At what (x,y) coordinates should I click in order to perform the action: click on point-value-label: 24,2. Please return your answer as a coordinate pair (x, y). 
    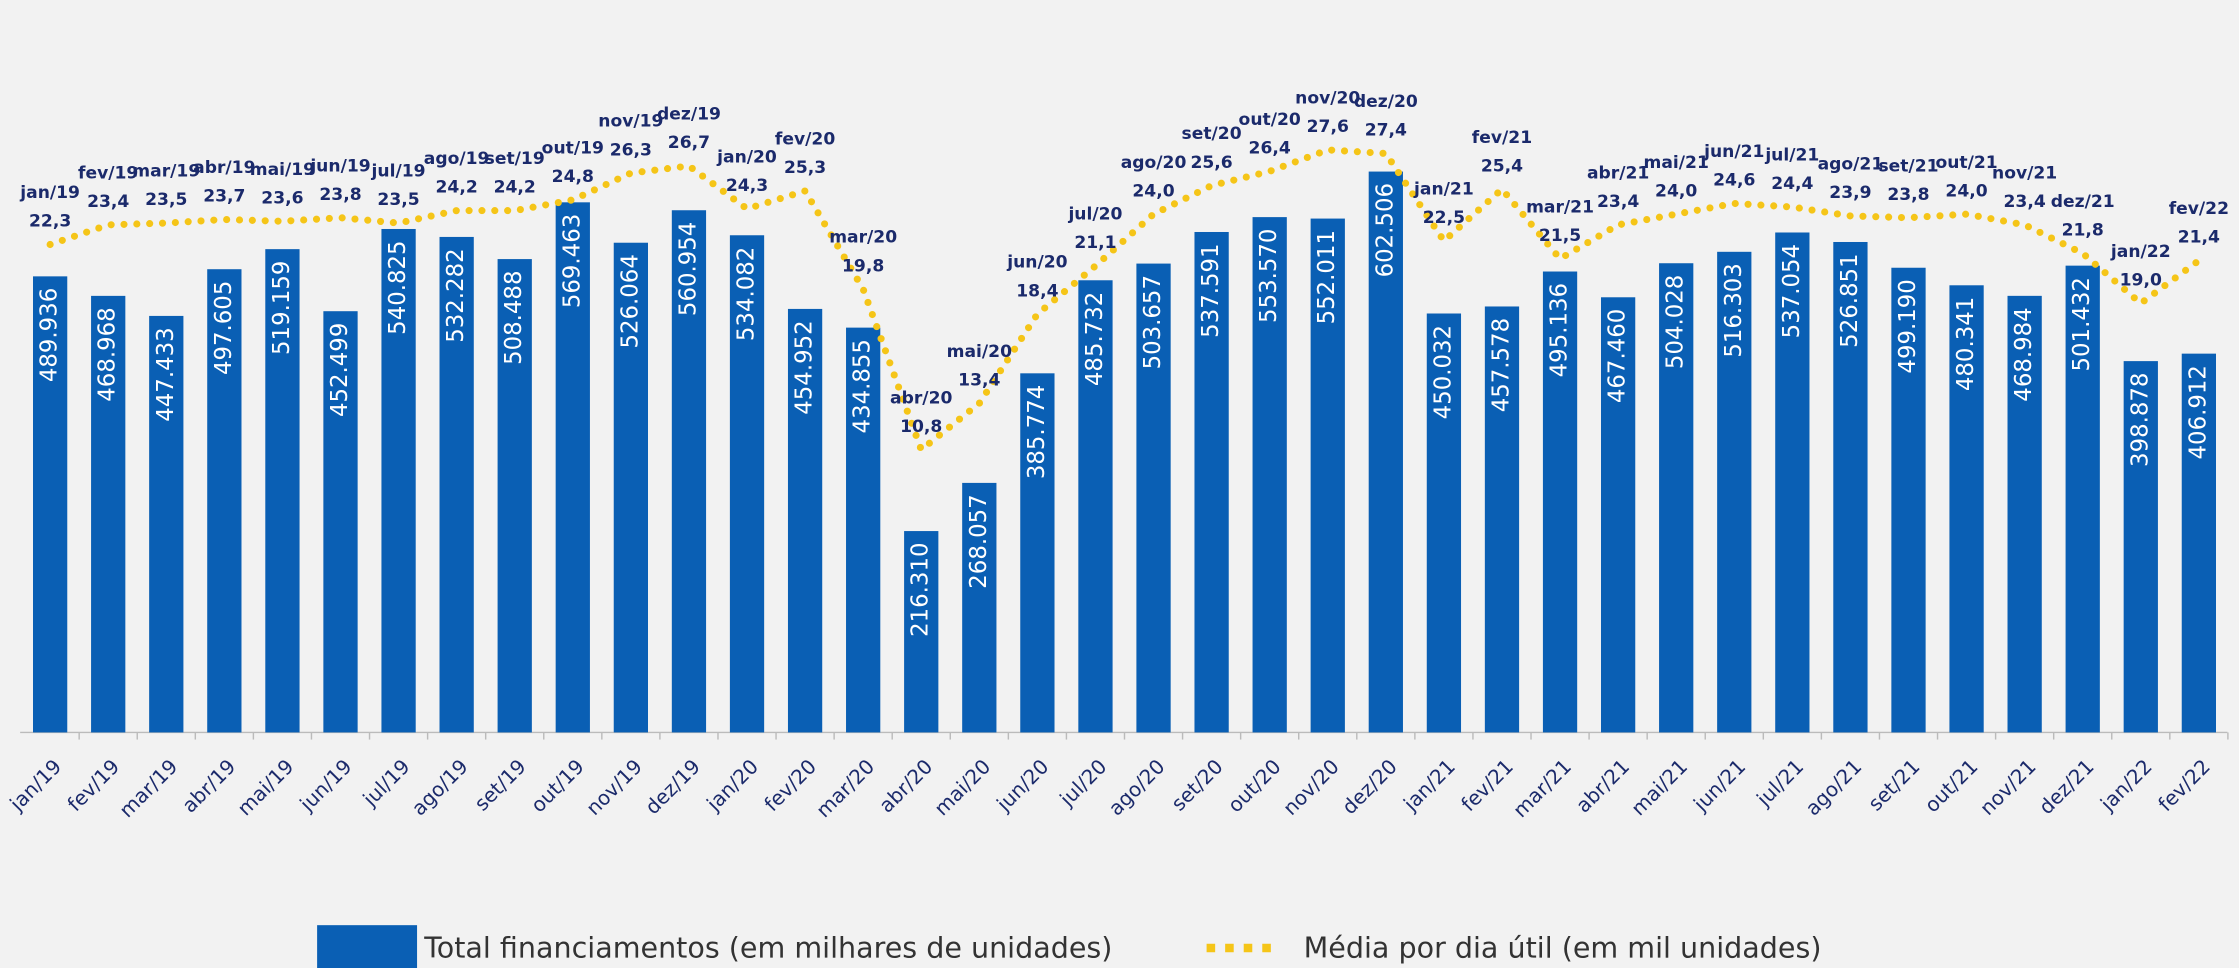
    Looking at the image, I should click on (457, 188).